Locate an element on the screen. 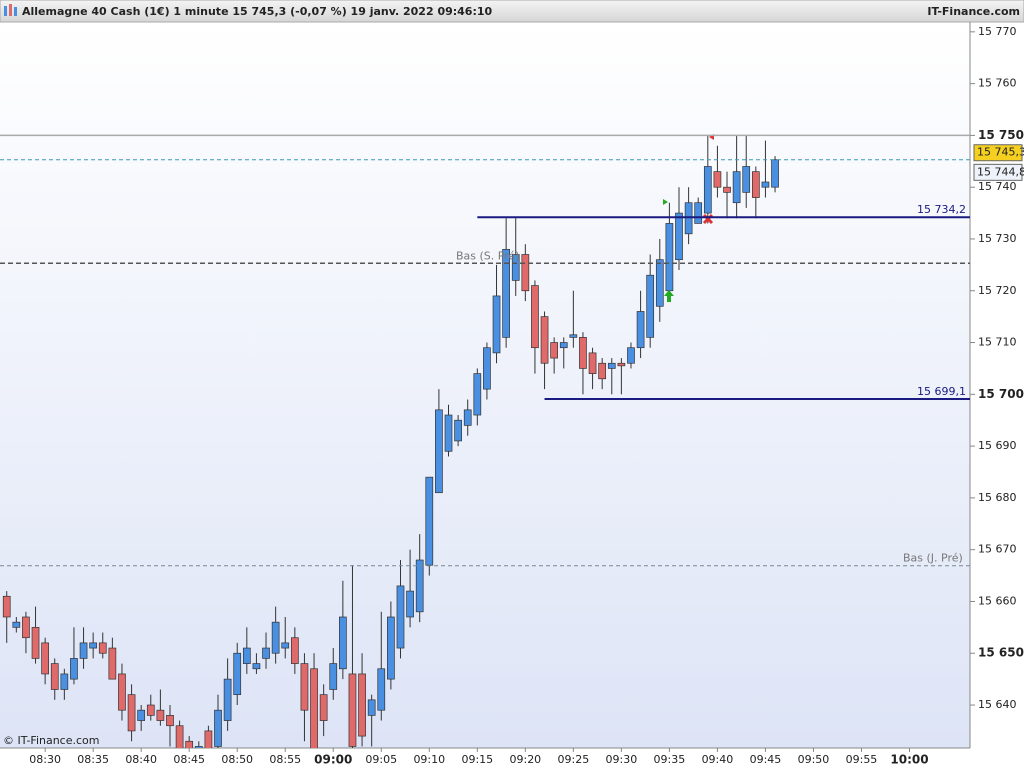  y-tick-label: 15 700 is located at coordinates (1001, 394).